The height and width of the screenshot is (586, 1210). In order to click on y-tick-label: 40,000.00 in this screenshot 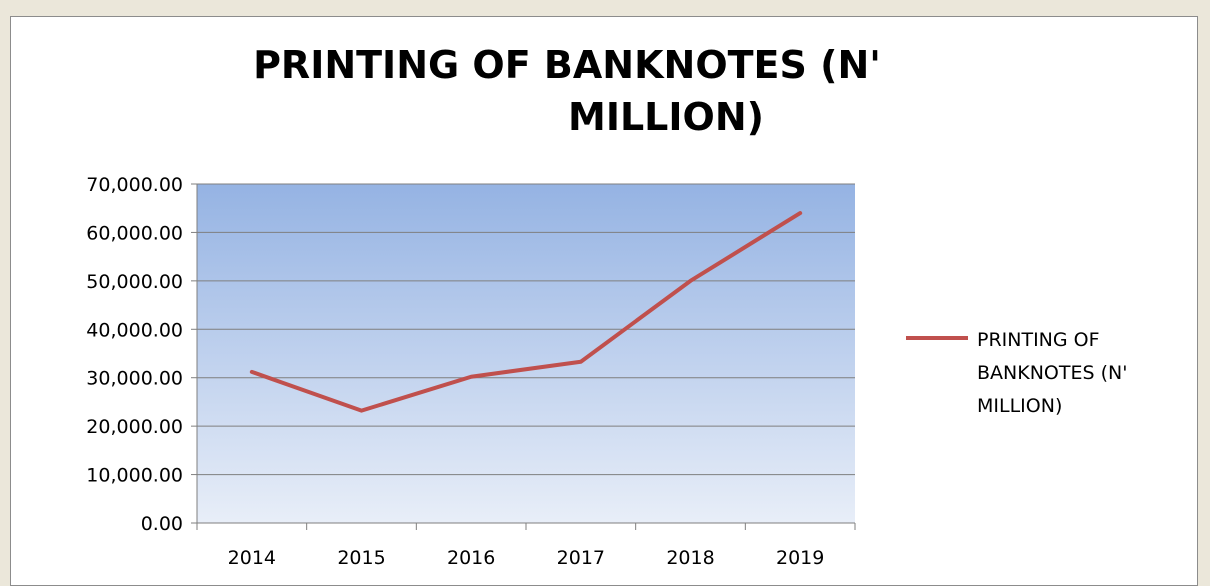, I will do `click(134, 330)`.